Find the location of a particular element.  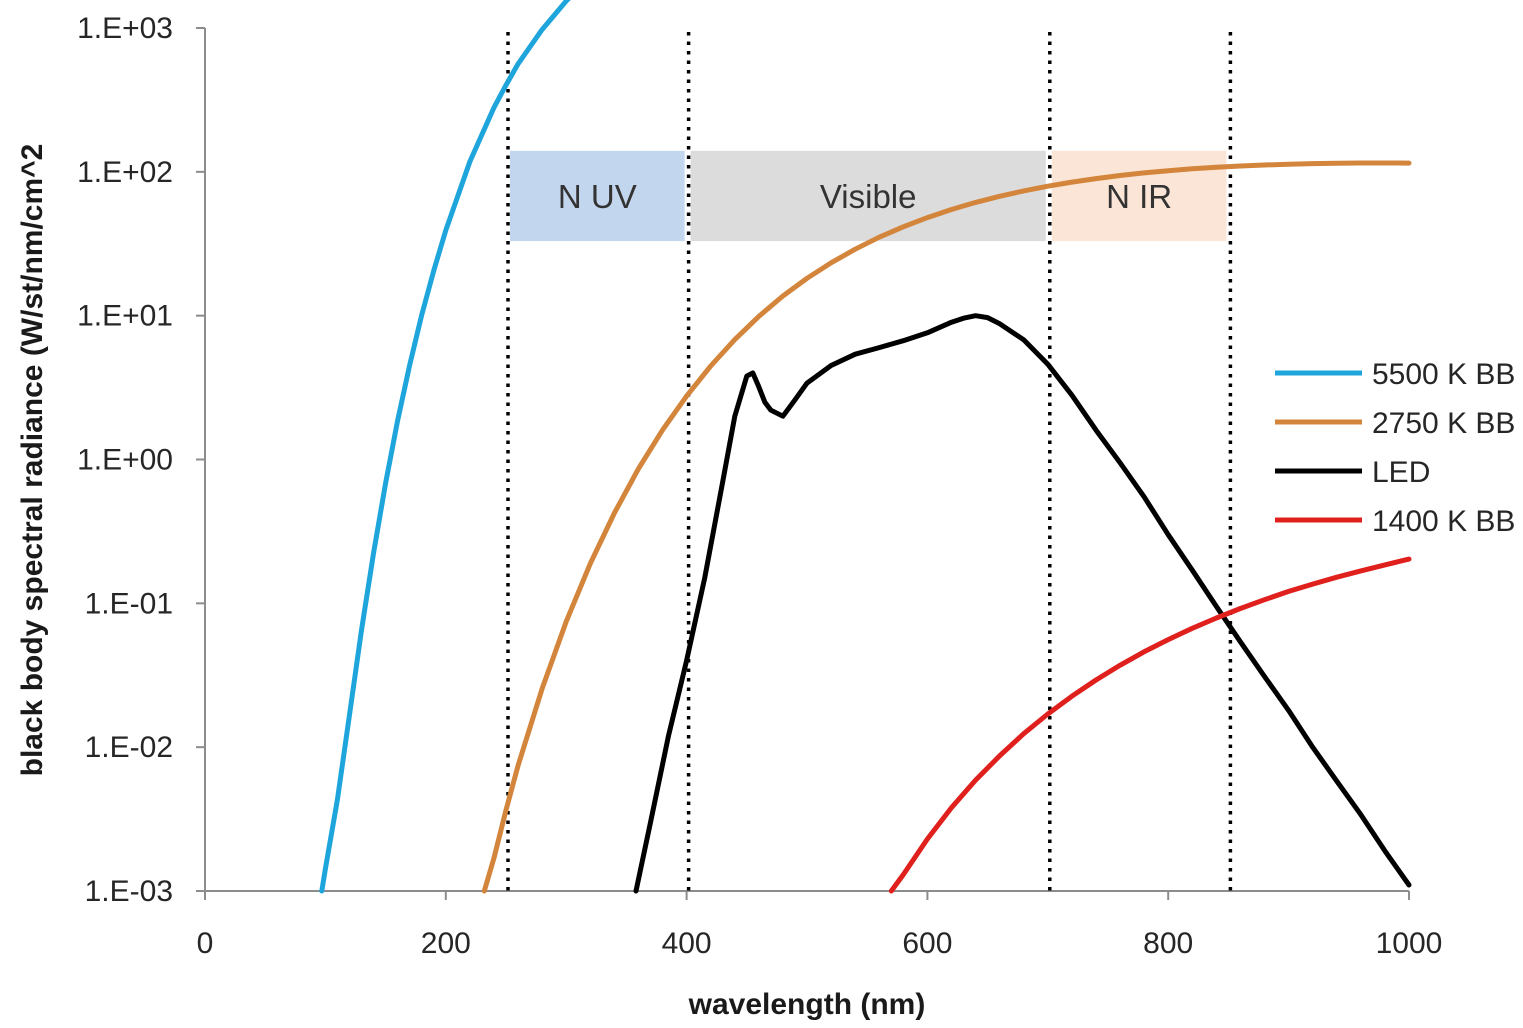

legend: 5500 K BB 2750 K BB LED 1400 K BB is located at coordinates (1395, 448).